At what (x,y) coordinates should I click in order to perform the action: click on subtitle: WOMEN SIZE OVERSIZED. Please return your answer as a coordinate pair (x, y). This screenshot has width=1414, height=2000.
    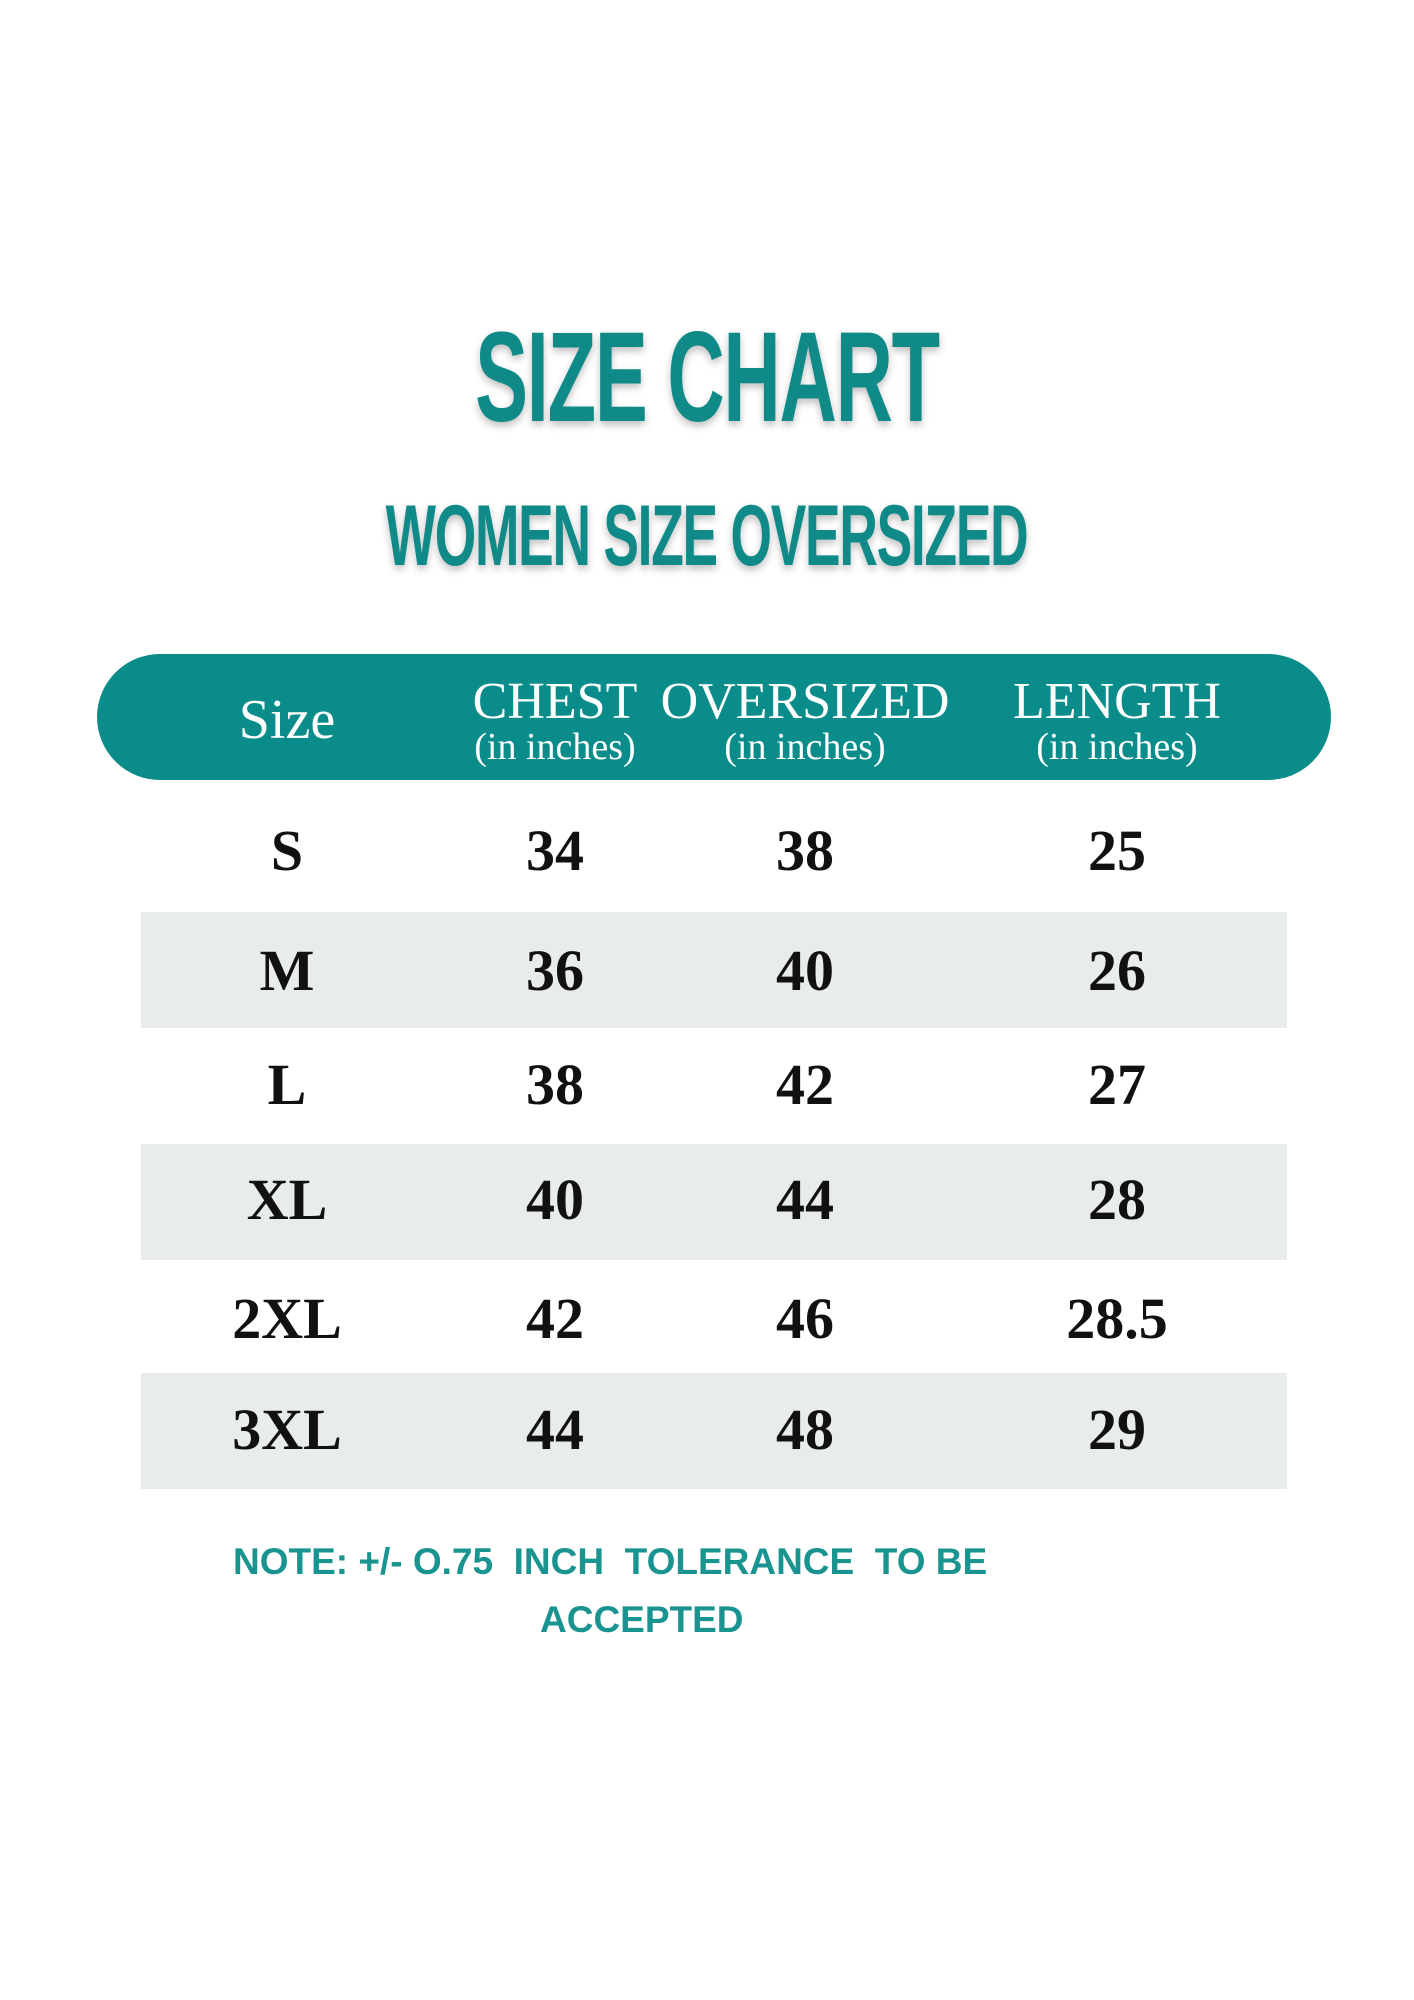
    Looking at the image, I should click on (707, 536).